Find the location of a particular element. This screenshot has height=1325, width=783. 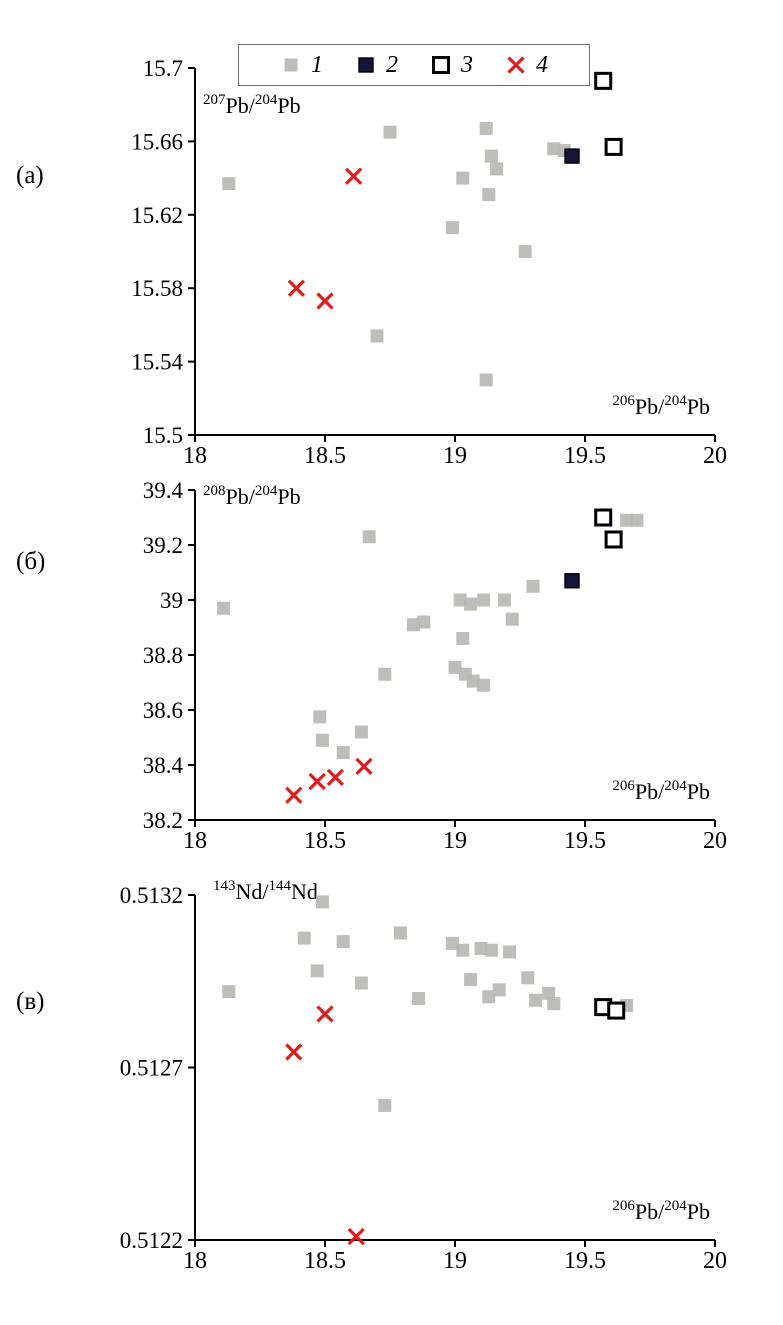

legend-label: 3 is located at coordinates (467, 65).